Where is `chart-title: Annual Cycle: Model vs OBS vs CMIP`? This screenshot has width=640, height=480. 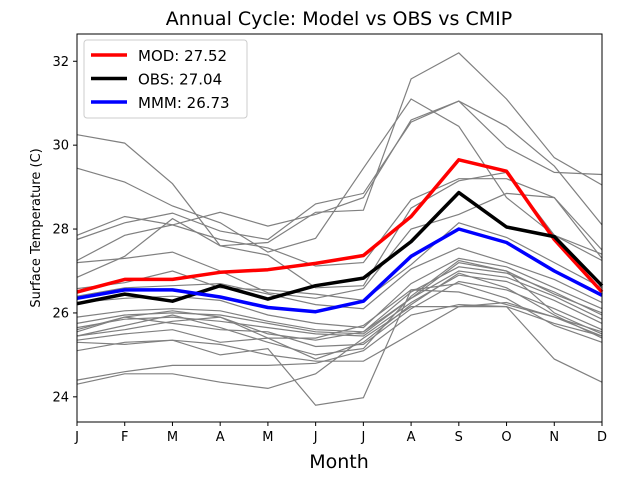
chart-title: Annual Cycle: Model vs OBS vs CMIP is located at coordinates (339, 19).